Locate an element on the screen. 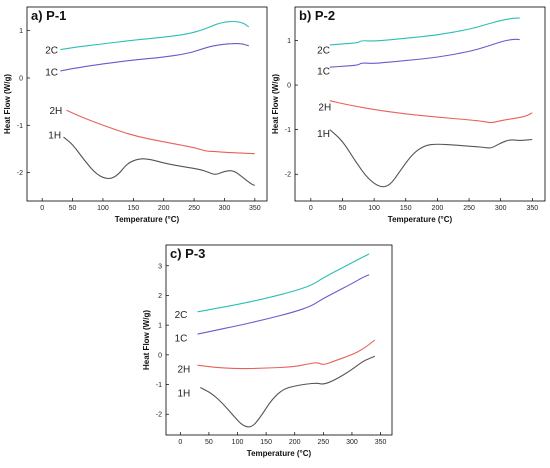  y-tick-label: 3 is located at coordinates (160, 266).